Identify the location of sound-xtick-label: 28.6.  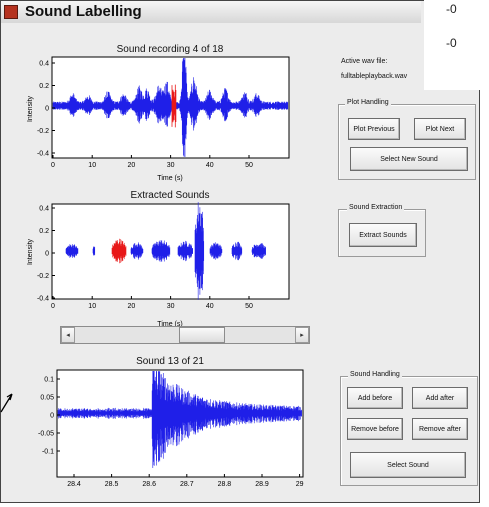
(149, 484).